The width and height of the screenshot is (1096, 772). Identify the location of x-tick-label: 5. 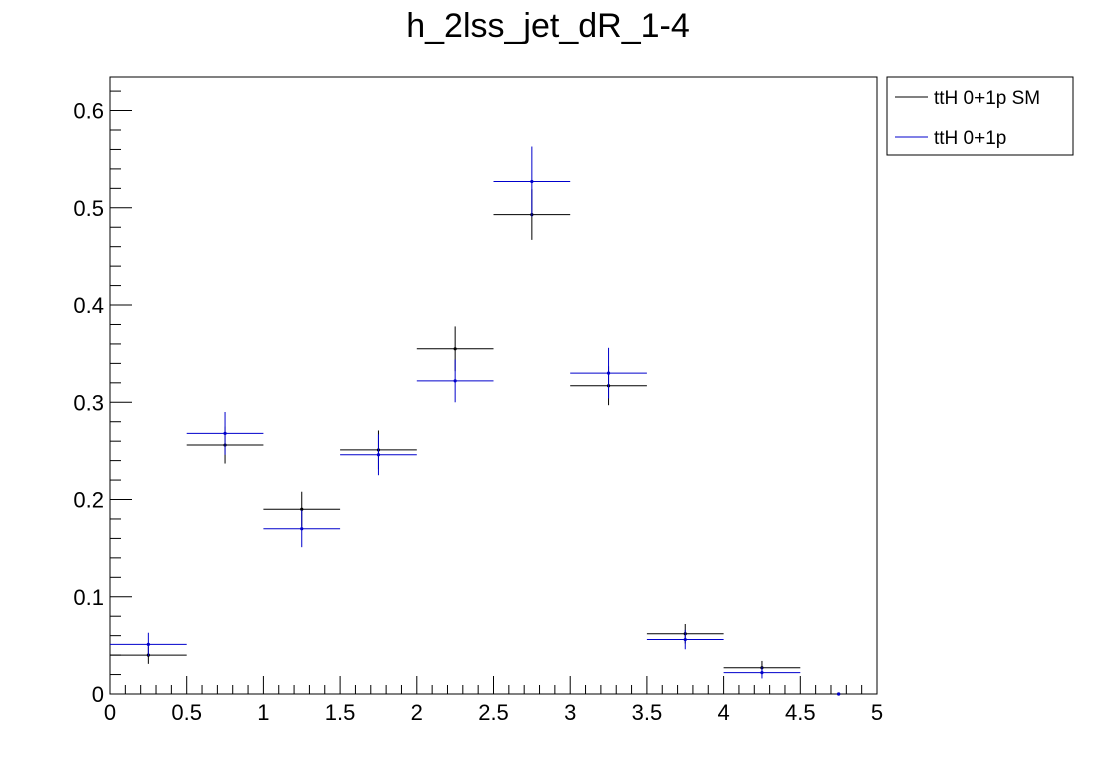
(877, 712).